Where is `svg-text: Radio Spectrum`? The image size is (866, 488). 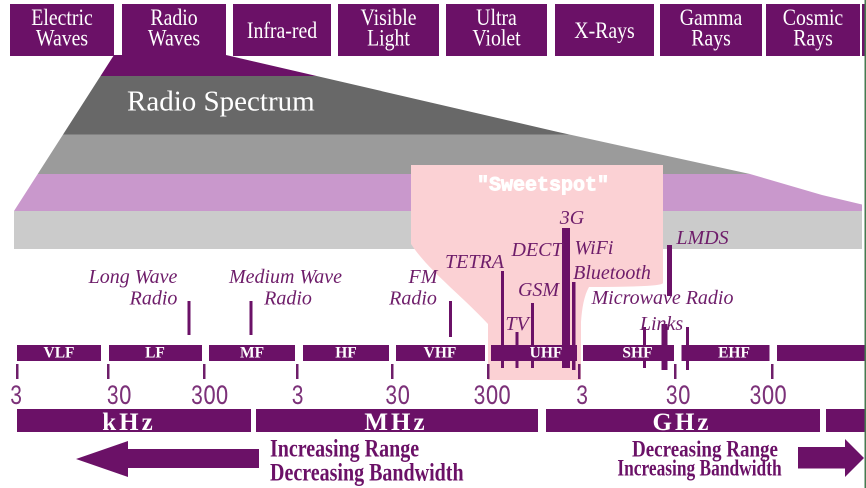
svg-text: Radio Spectrum is located at coordinates (221, 102).